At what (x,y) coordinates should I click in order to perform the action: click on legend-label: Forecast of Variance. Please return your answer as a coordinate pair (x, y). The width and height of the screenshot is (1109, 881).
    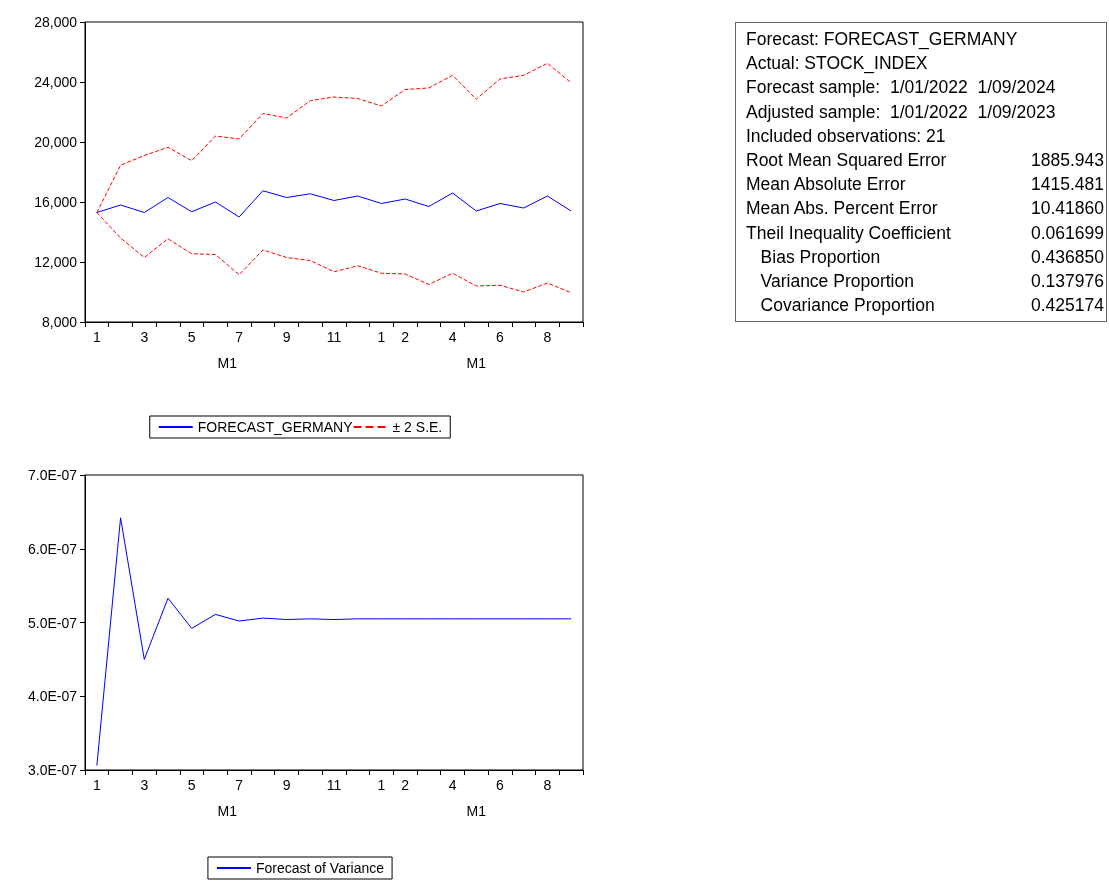
    Looking at the image, I should click on (320, 868).